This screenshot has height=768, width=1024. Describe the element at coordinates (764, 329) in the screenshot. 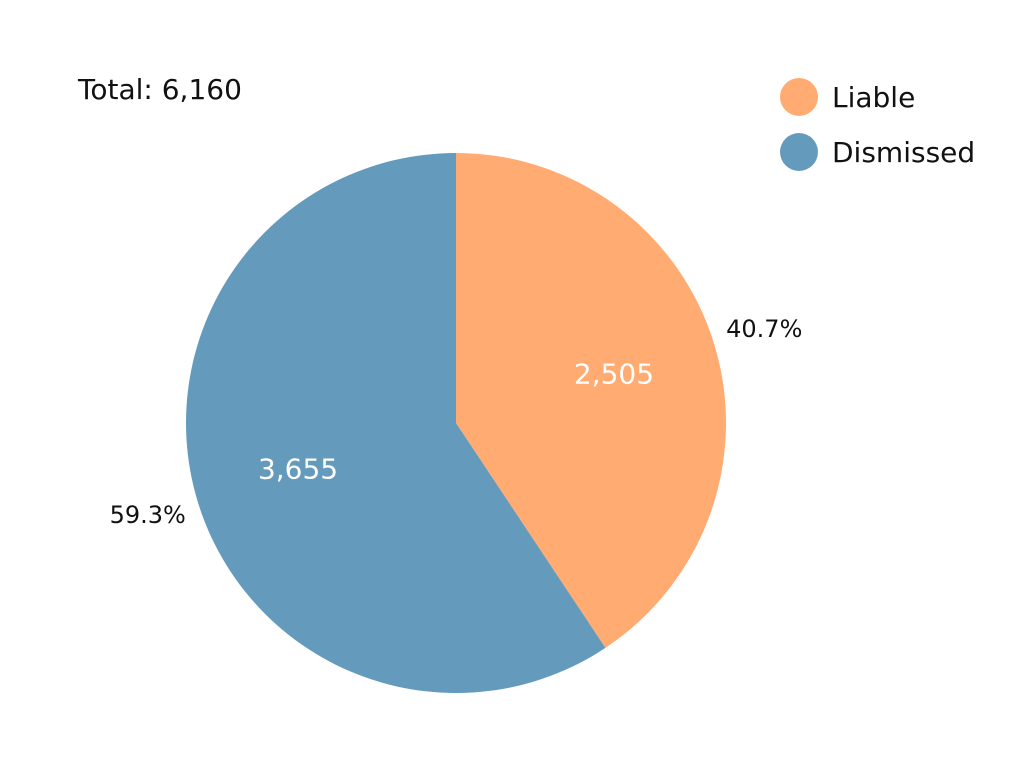

I see `slice-percent-label-liable: 40.7%` at that location.